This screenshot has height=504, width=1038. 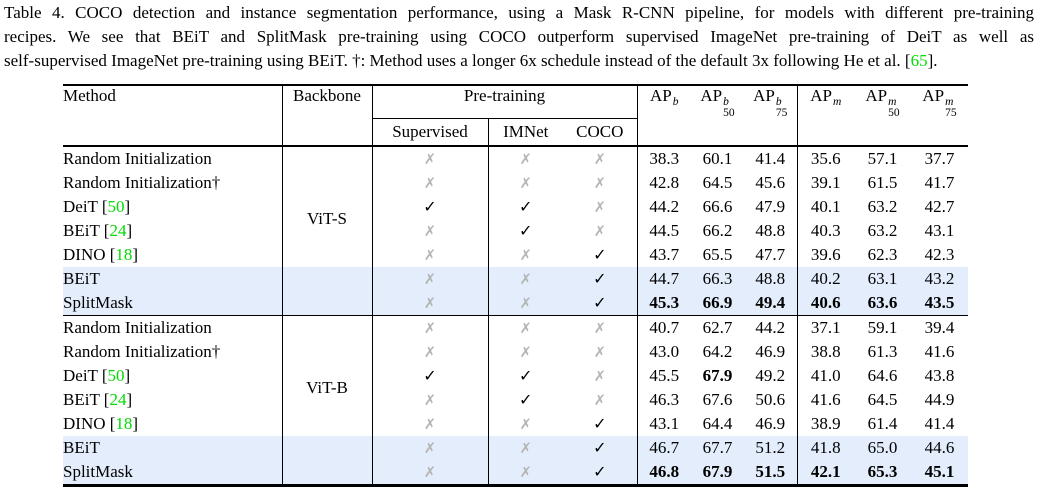 What do you see at coordinates (516, 473) in the screenshot?
I see `table-row: SplitMask ✗ ✗ ✓ 46.8 67.9 51.5 42.1 65.3 45.1` at bounding box center [516, 473].